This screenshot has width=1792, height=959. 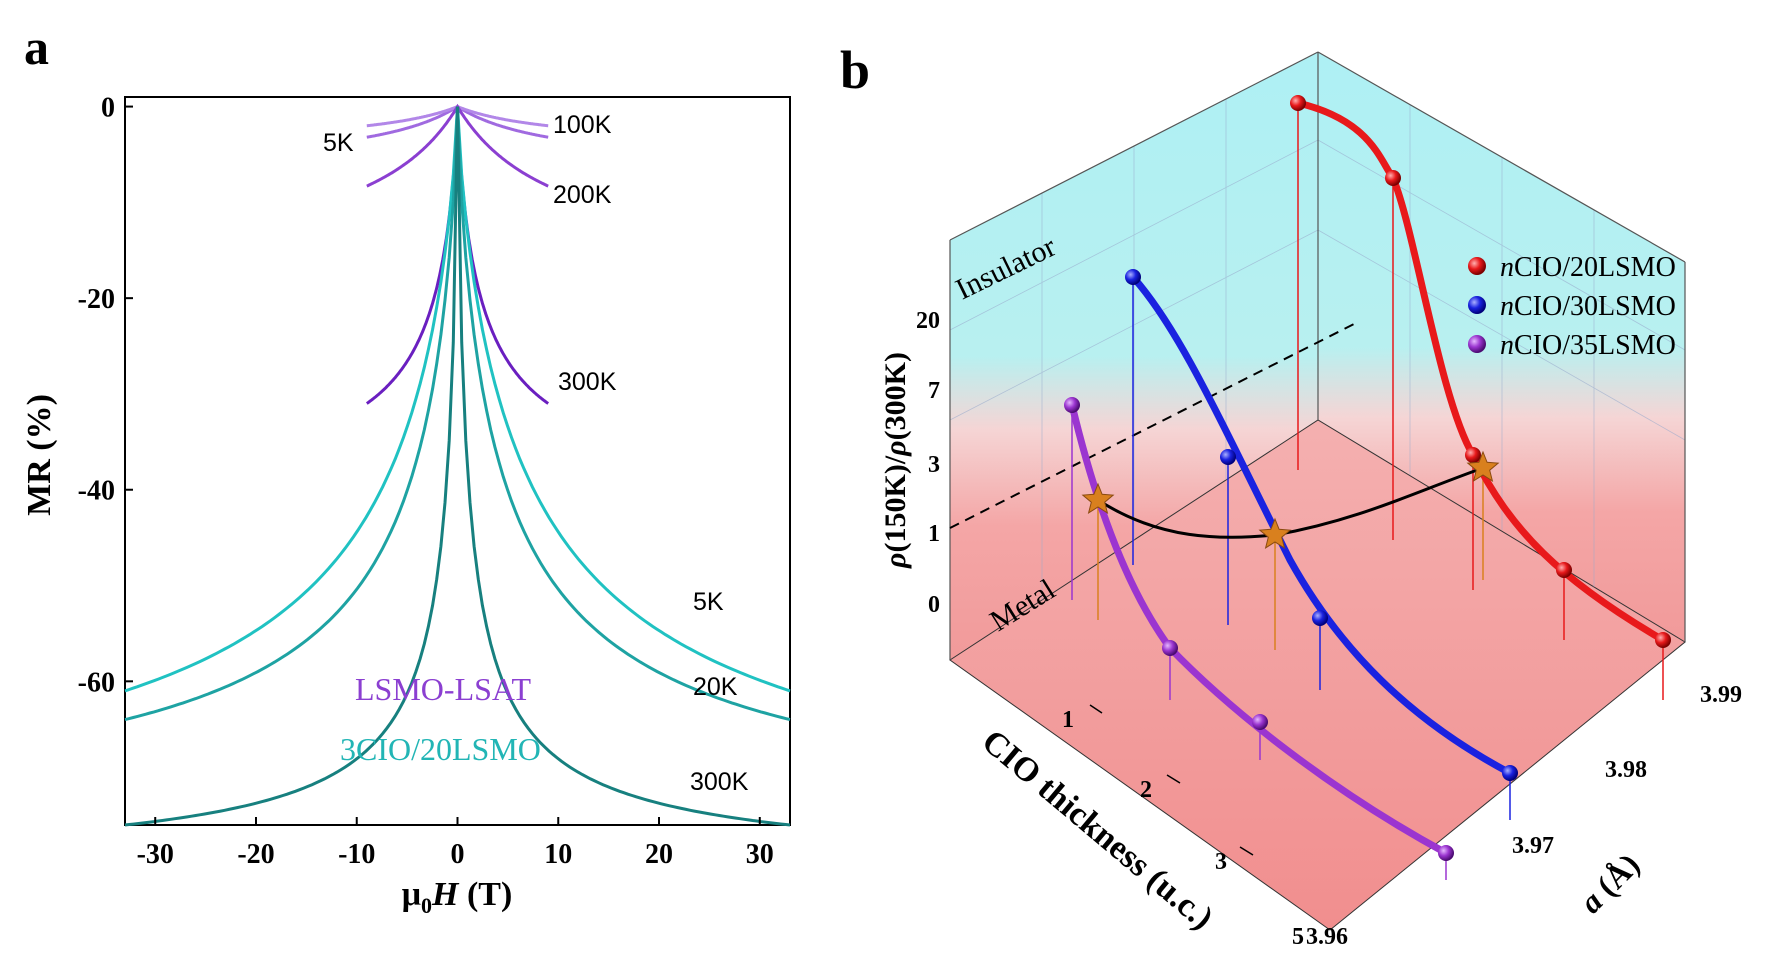 I want to click on y-tick-label: -60, so click(x=96, y=682).